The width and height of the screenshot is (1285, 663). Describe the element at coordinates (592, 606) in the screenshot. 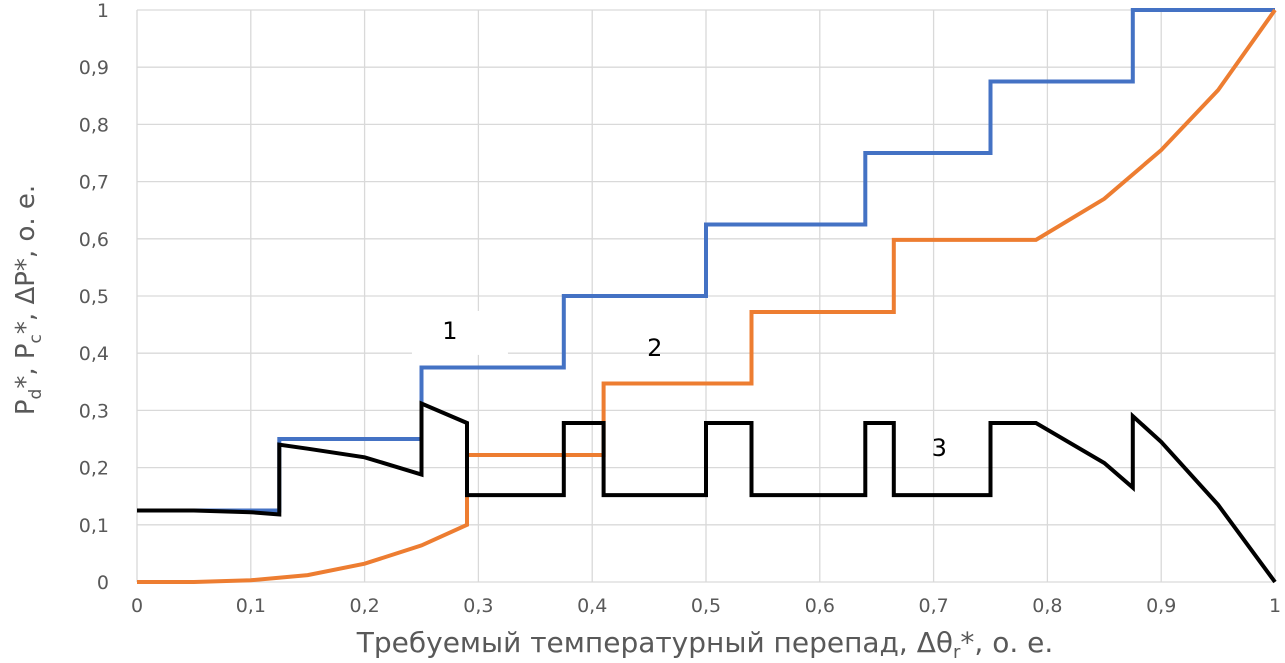

I see `x-tick-label: 0,4` at that location.